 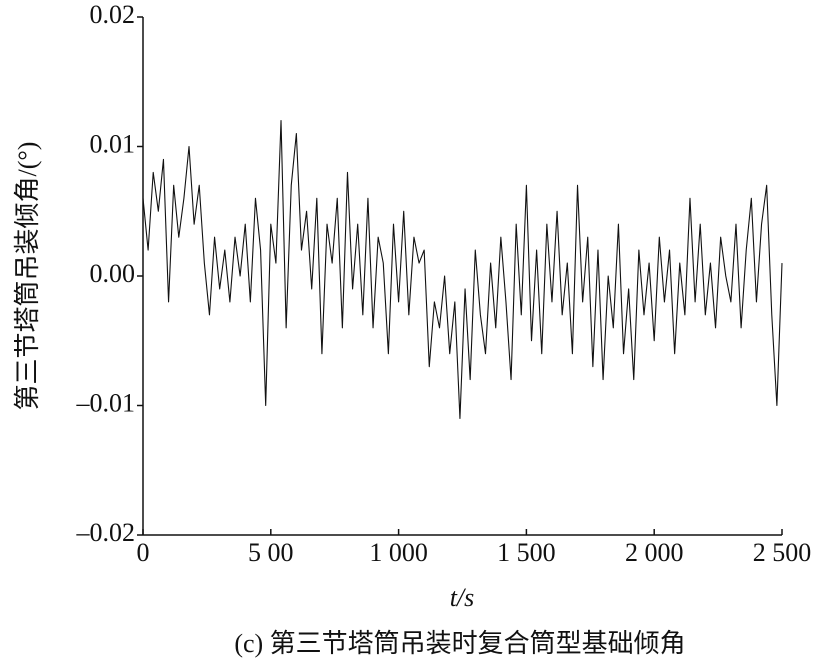 What do you see at coordinates (462, 597) in the screenshot?
I see `x-axis-label: t/s` at bounding box center [462, 597].